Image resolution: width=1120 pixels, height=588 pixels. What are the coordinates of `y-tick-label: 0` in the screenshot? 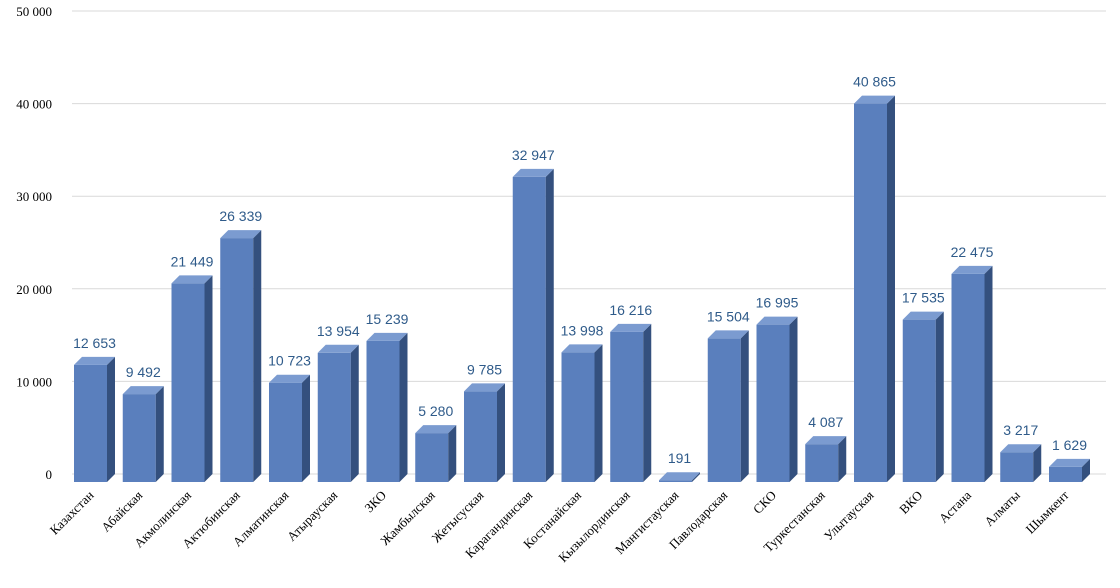 It's located at (49, 474).